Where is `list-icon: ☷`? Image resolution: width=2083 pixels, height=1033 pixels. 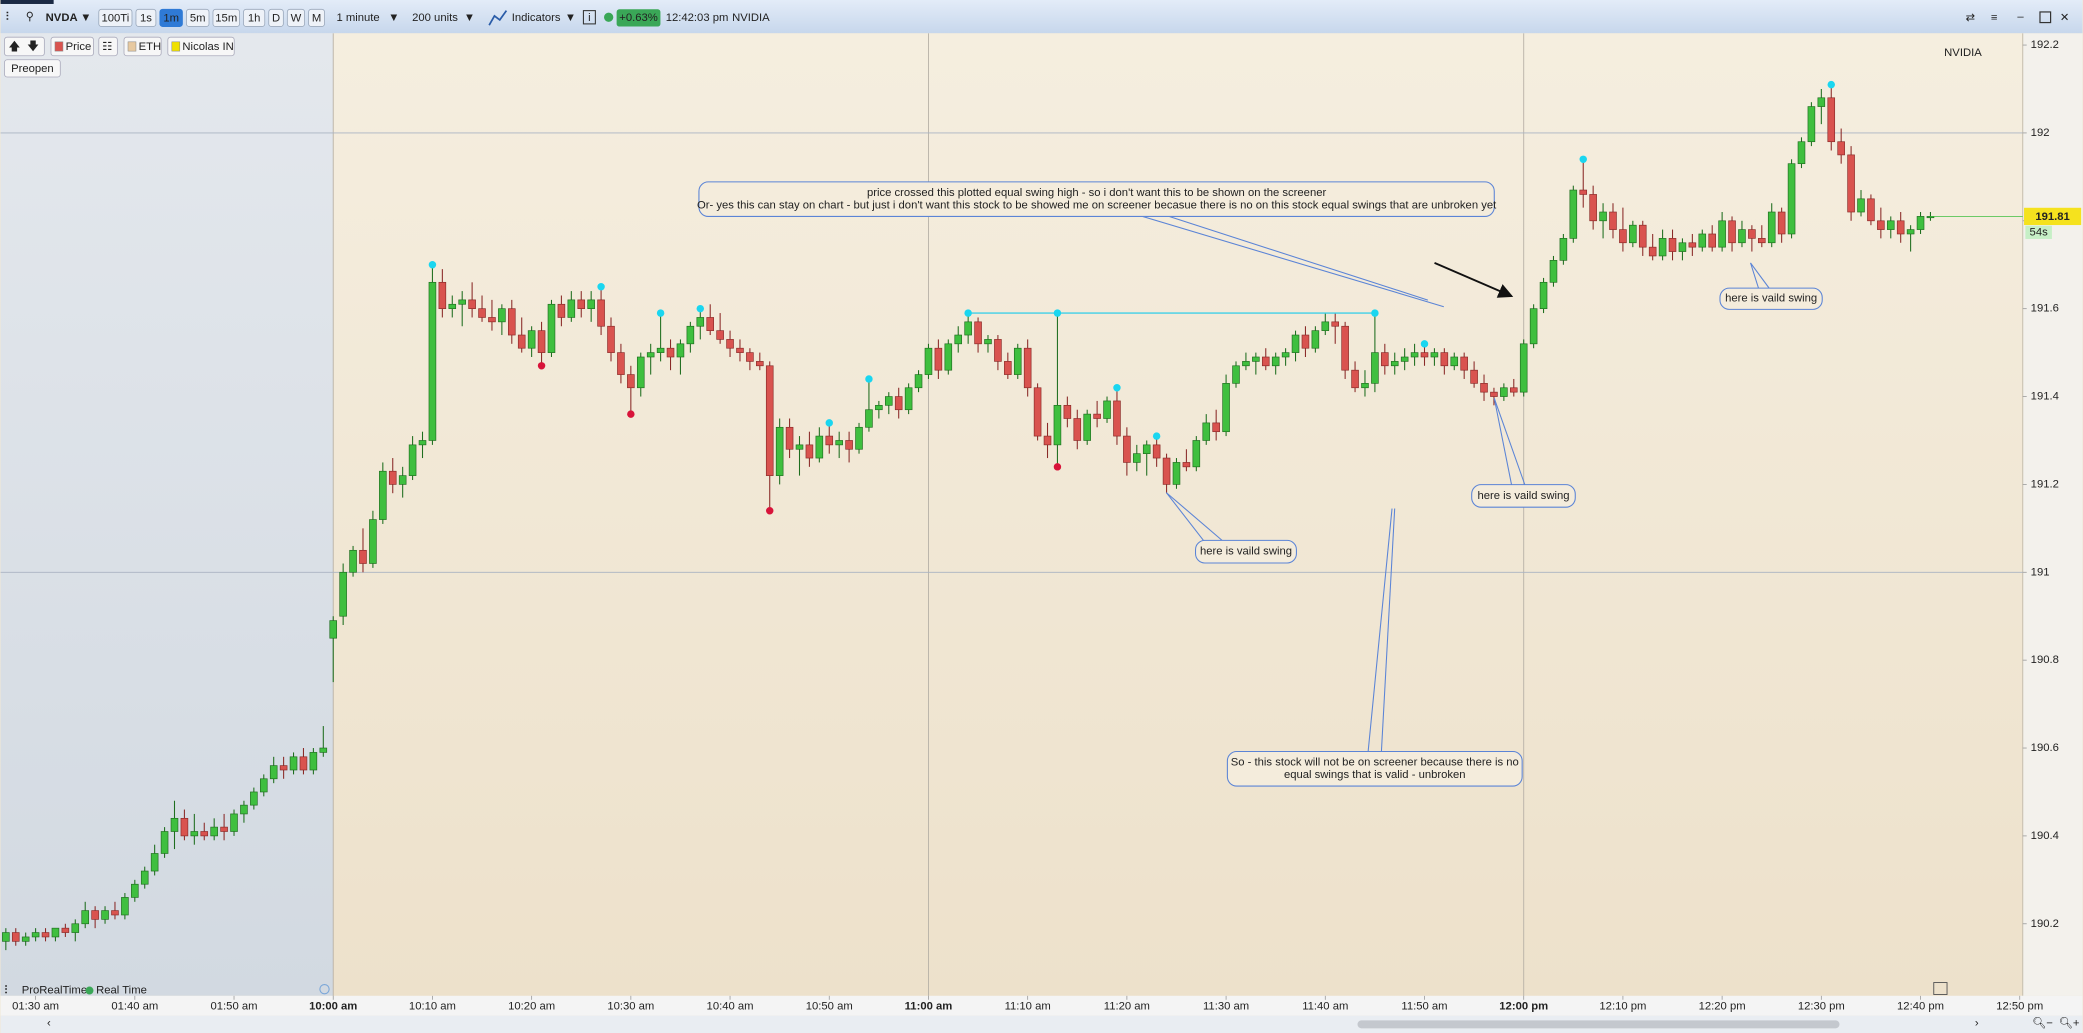
list-icon: ☷ is located at coordinates (107, 47).